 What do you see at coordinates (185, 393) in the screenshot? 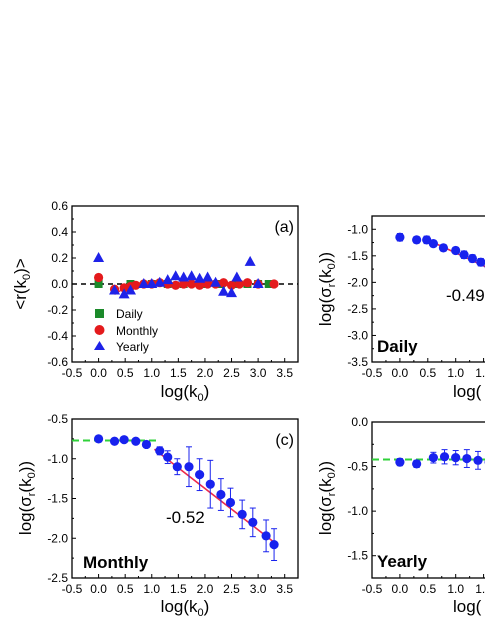
I see `x-axis-label-a: log(k0)` at bounding box center [185, 393].